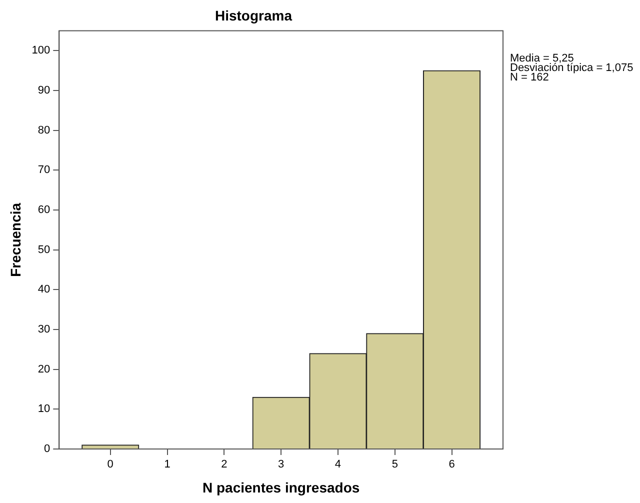 The height and width of the screenshot is (503, 640). I want to click on y-tick-label: 80, so click(44, 130).